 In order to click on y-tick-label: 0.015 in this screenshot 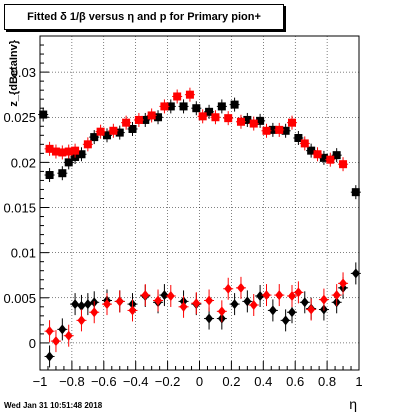, I will do `click(19, 208)`.